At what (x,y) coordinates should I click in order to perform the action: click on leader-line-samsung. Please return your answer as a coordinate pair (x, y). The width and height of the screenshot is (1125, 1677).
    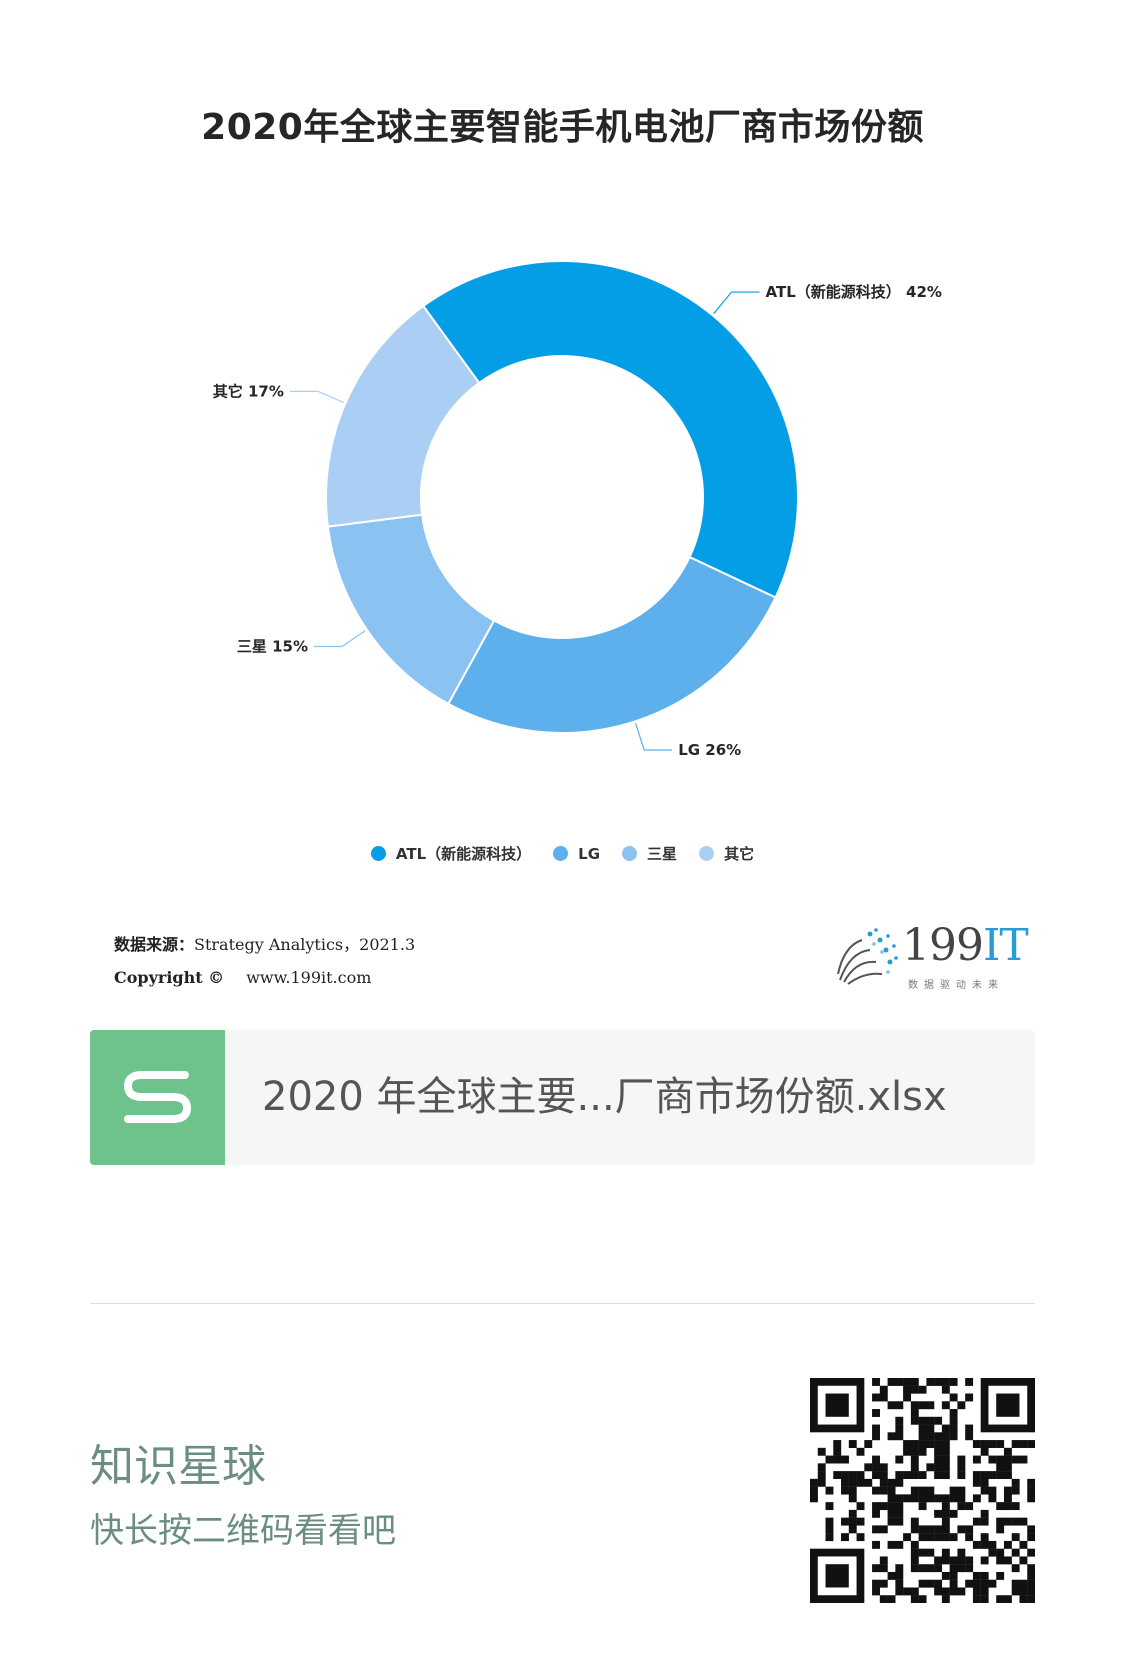
    Looking at the image, I should click on (339, 639).